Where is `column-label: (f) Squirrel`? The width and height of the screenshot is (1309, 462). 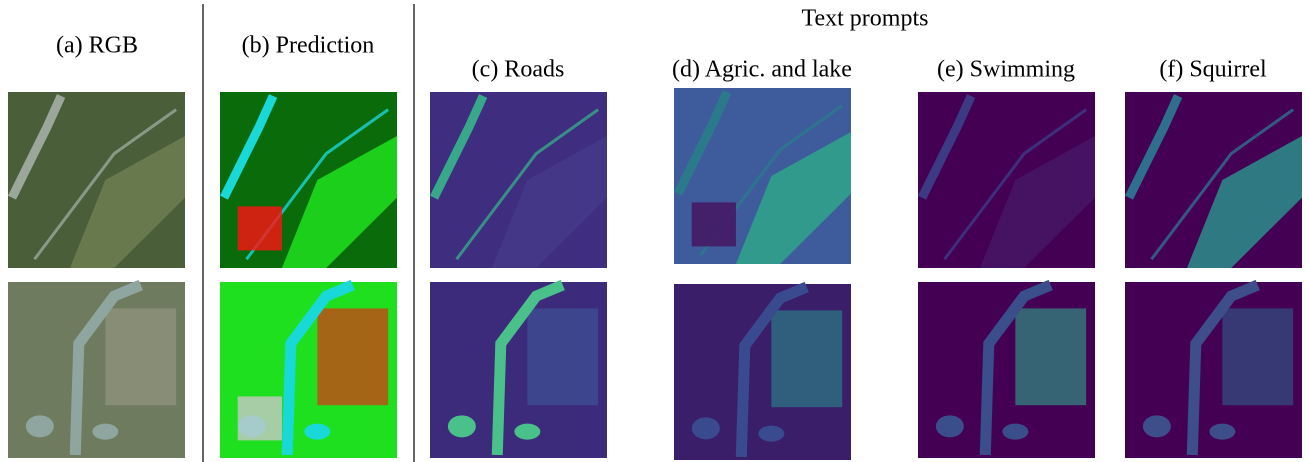 column-label: (f) Squirrel is located at coordinates (1213, 70).